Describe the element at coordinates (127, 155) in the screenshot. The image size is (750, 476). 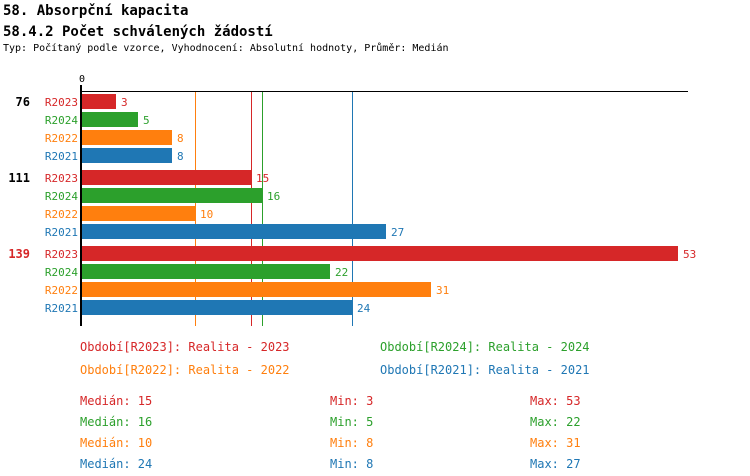
I see `bar-R2021-group1` at that location.